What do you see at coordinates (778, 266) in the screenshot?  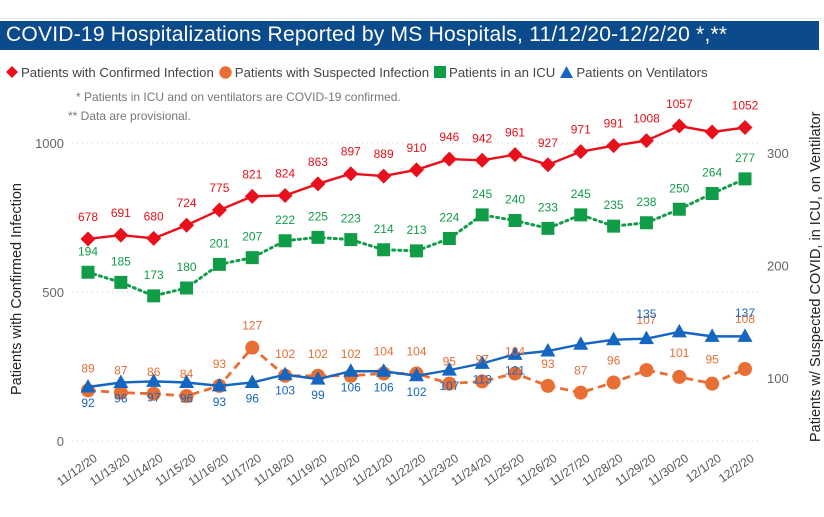 I see `y-right-tick-label: 200` at bounding box center [778, 266].